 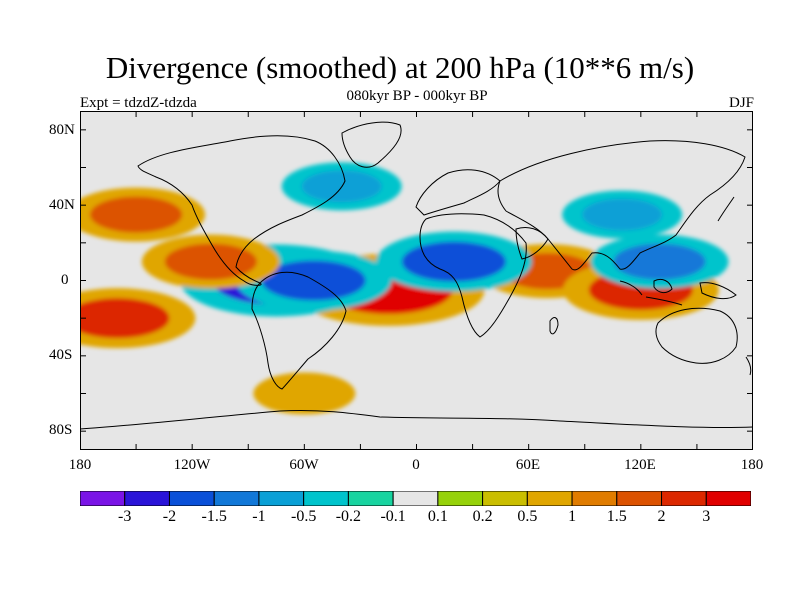 What do you see at coordinates (726, 209) in the screenshot?
I see `coast-japan` at bounding box center [726, 209].